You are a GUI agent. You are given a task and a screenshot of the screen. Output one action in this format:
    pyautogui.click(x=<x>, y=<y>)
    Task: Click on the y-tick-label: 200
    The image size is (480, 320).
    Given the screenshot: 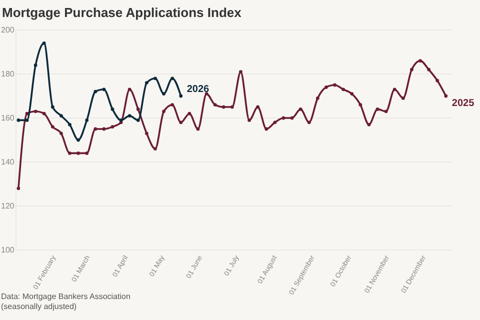 What is the action you would take?
    pyautogui.click(x=8, y=30)
    